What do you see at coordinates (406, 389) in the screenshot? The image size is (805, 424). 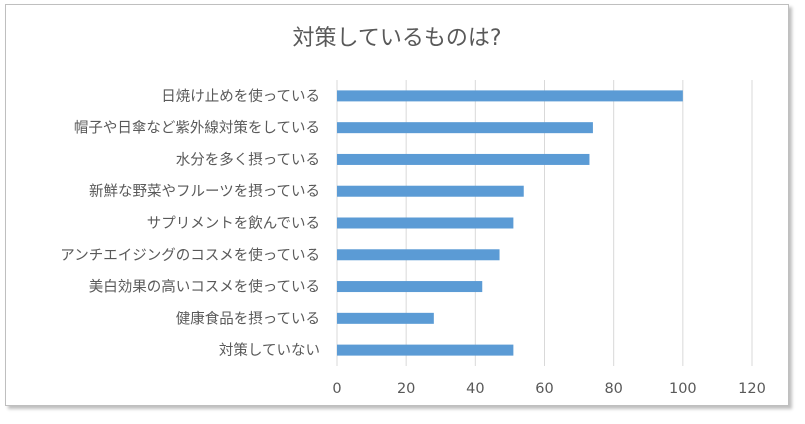 I see `x-tick-label: 20` at bounding box center [406, 389].